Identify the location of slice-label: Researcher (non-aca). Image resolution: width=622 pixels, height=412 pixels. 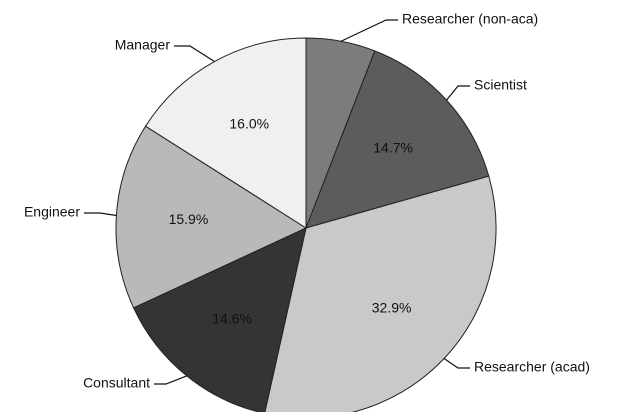
(470, 19).